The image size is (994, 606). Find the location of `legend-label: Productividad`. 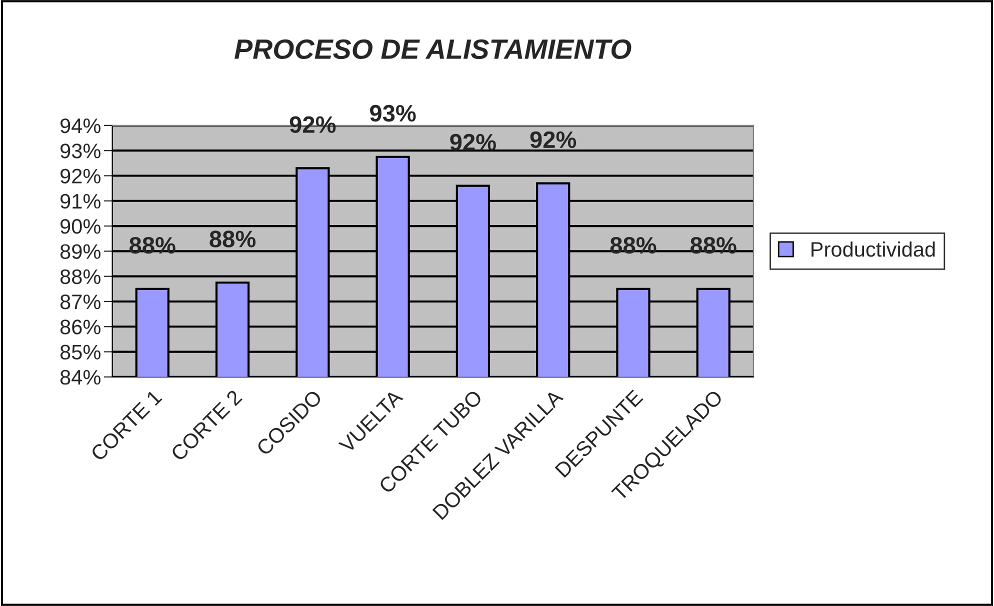

legend-label: Productividad is located at coordinates (873, 249).